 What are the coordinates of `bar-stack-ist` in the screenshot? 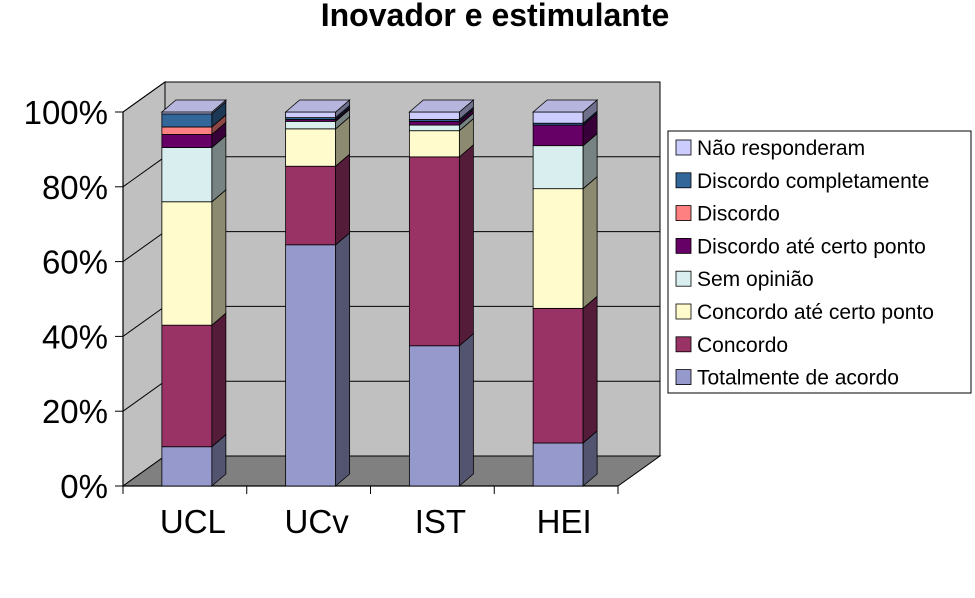 It's located at (441, 293).